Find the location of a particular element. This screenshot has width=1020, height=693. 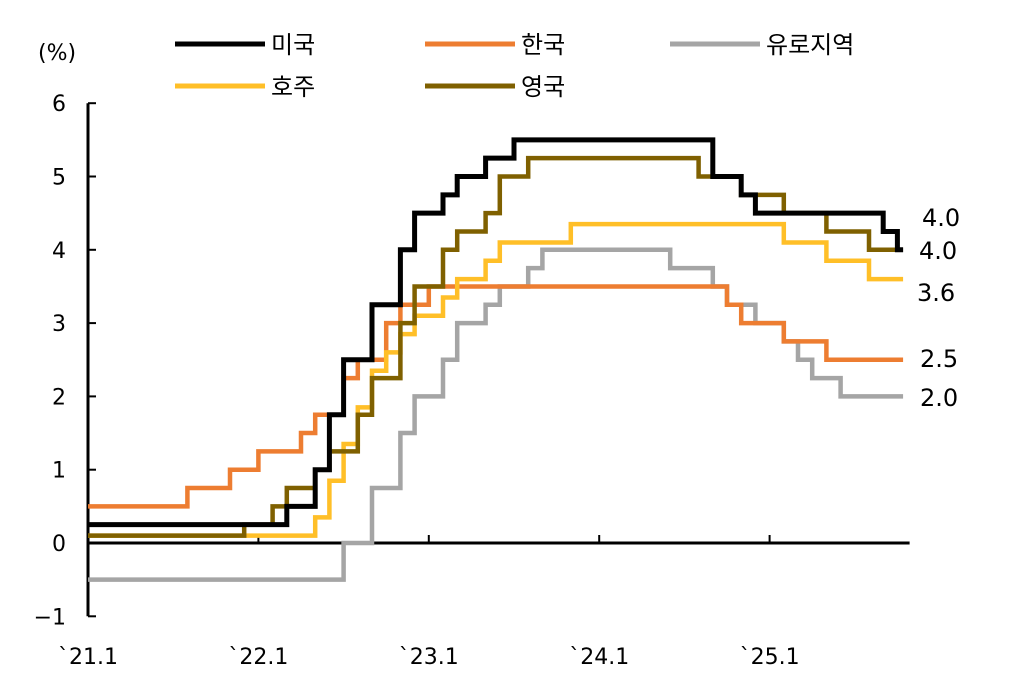

x-tick-label: `21.1 is located at coordinates (88, 657).